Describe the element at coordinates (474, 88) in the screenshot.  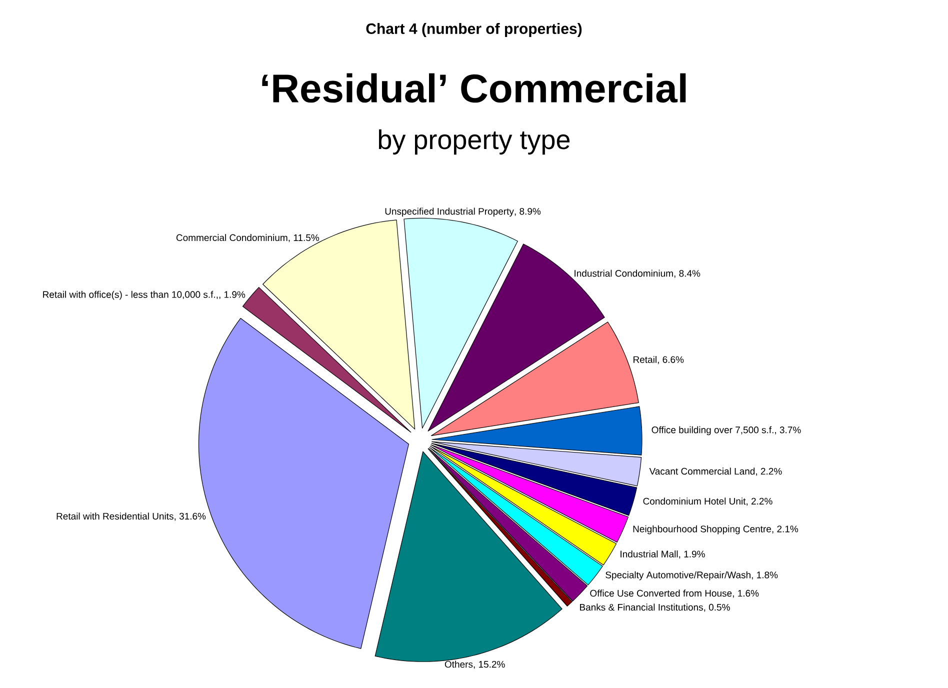
I see `chart-title: ‘Residual’ Commercial` at that location.